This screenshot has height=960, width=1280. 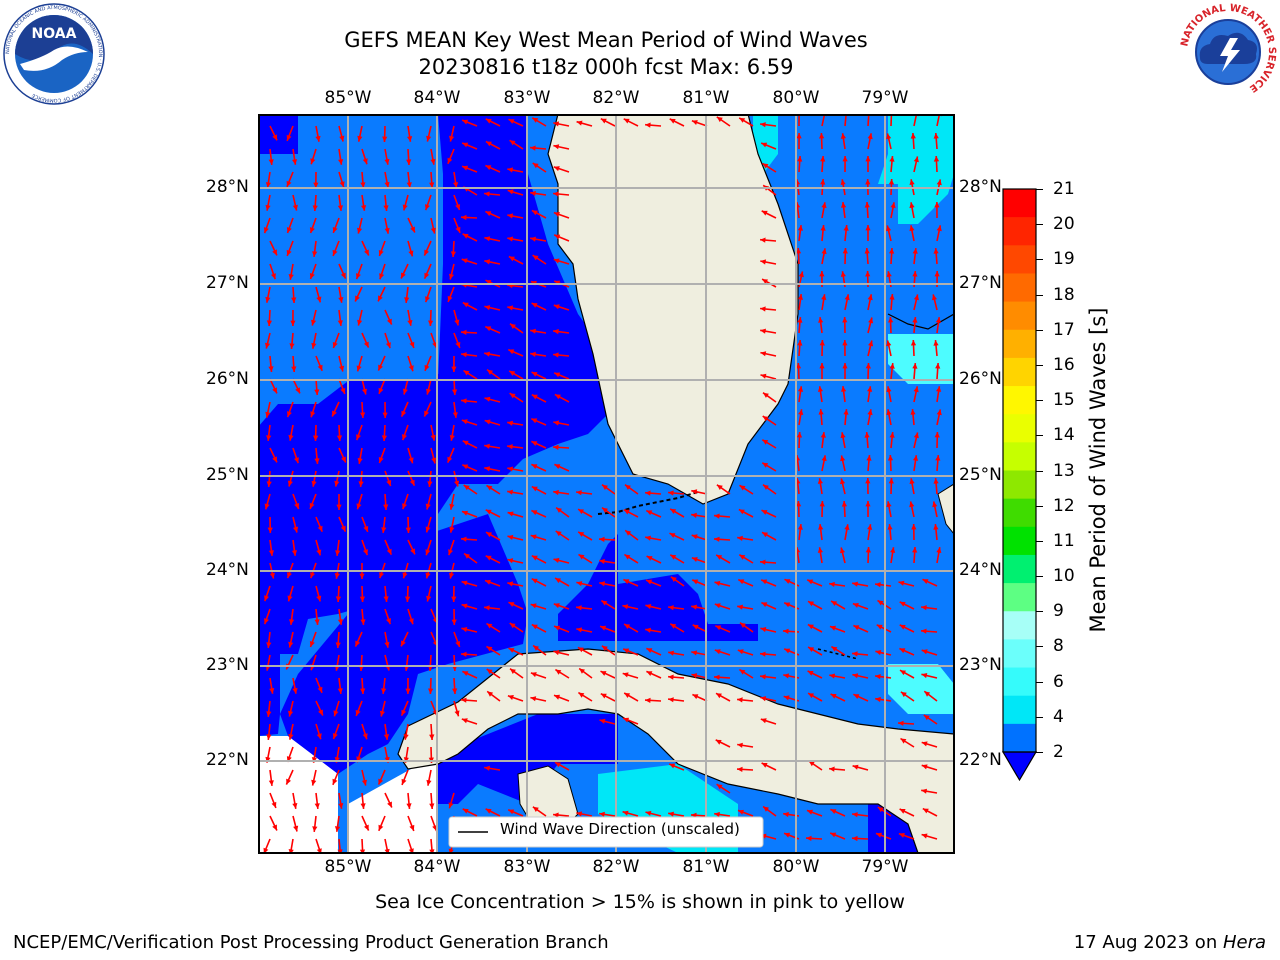 What do you see at coordinates (980, 475) in the screenshot?
I see `lat-label-right: 25°N` at bounding box center [980, 475].